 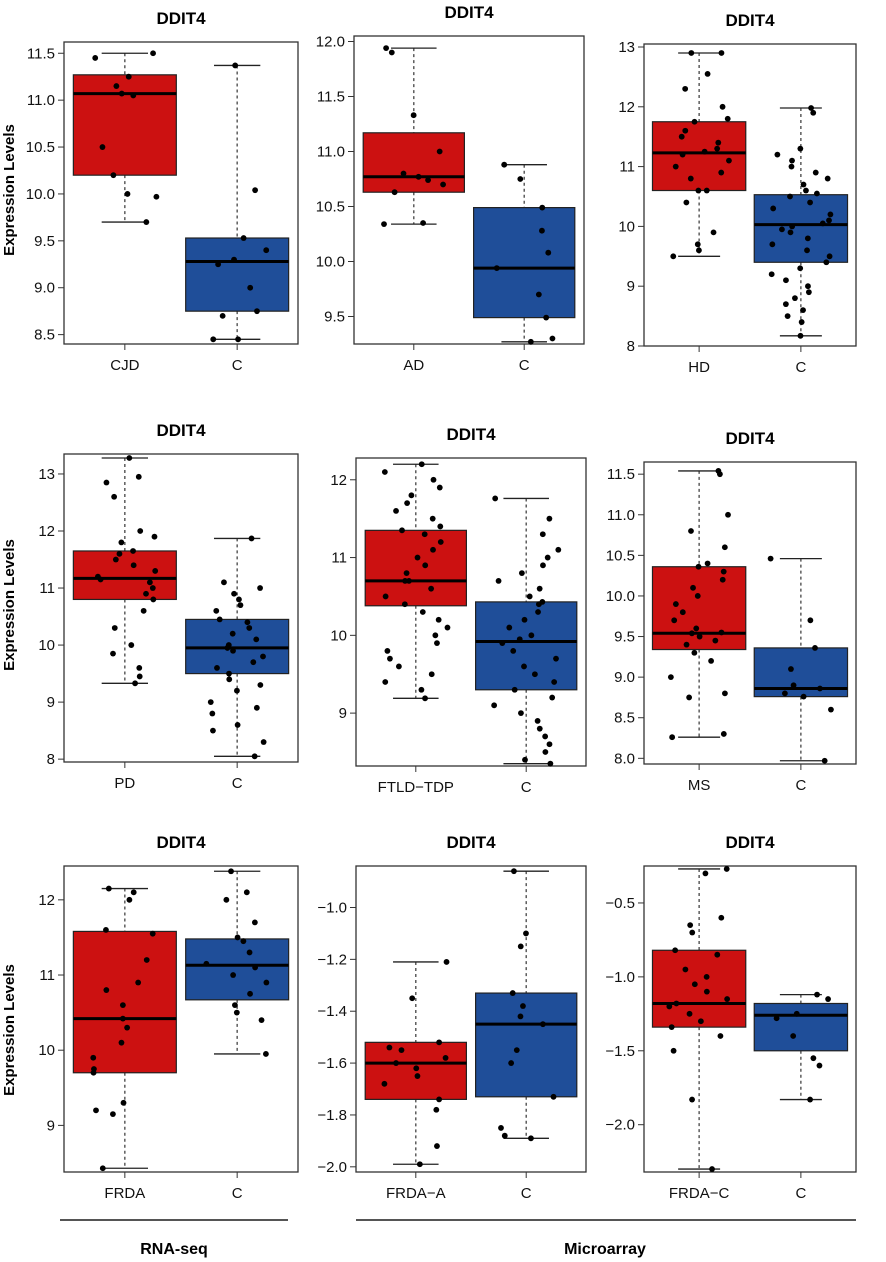 What do you see at coordinates (51, 759) in the screenshot?
I see `y-tick-label: 8` at bounding box center [51, 759].